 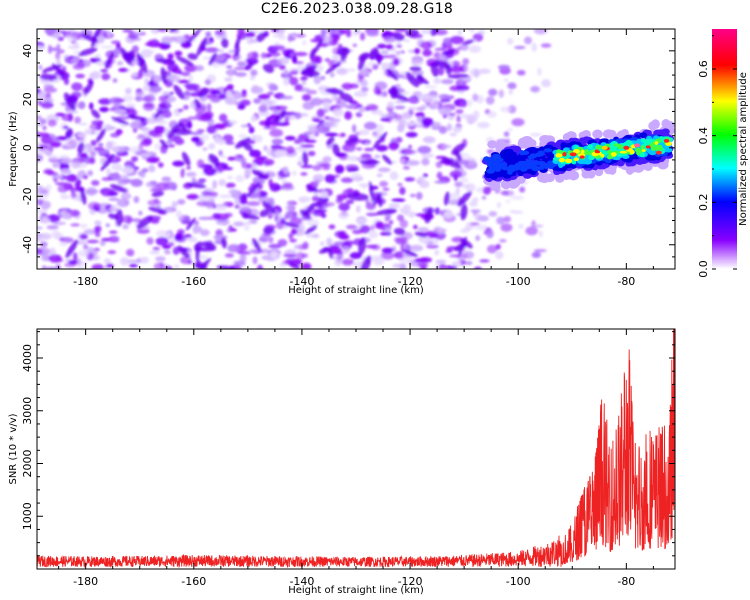 I want to click on spectrogram-signal-band, so click(x=578, y=155).